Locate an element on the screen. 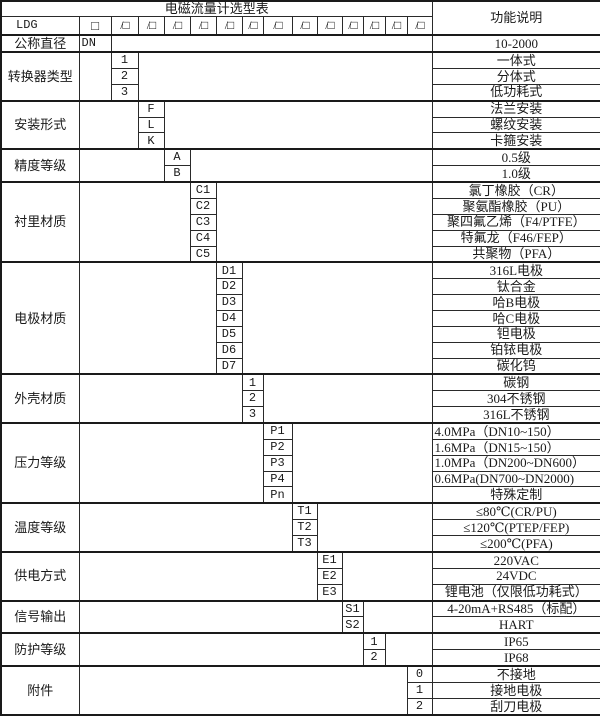 This screenshot has height=716, width=600. desc-cell: 1.6MPa（DN15~150） is located at coordinates (515, 447).